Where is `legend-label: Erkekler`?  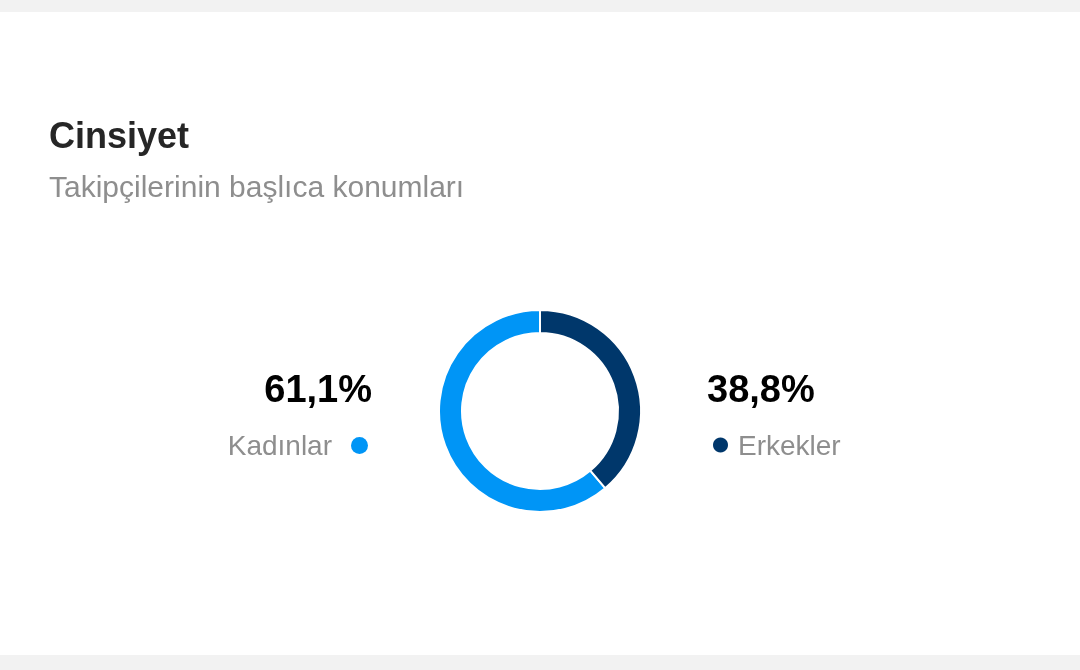 legend-label: Erkekler is located at coordinates (789, 445).